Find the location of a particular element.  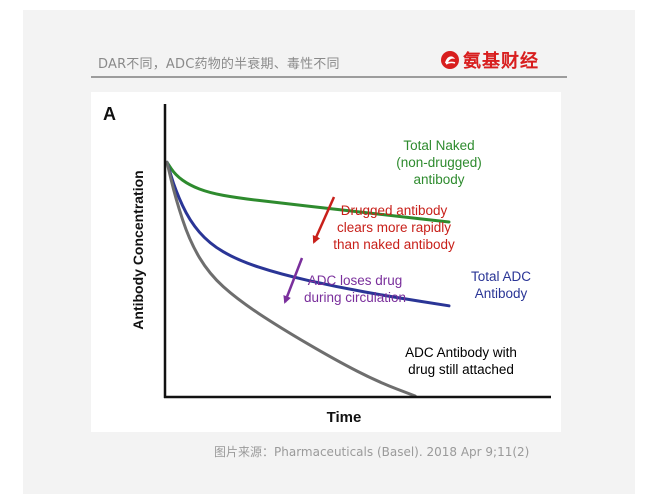

brand-logo: 氨基财经 is located at coordinates (489, 60).